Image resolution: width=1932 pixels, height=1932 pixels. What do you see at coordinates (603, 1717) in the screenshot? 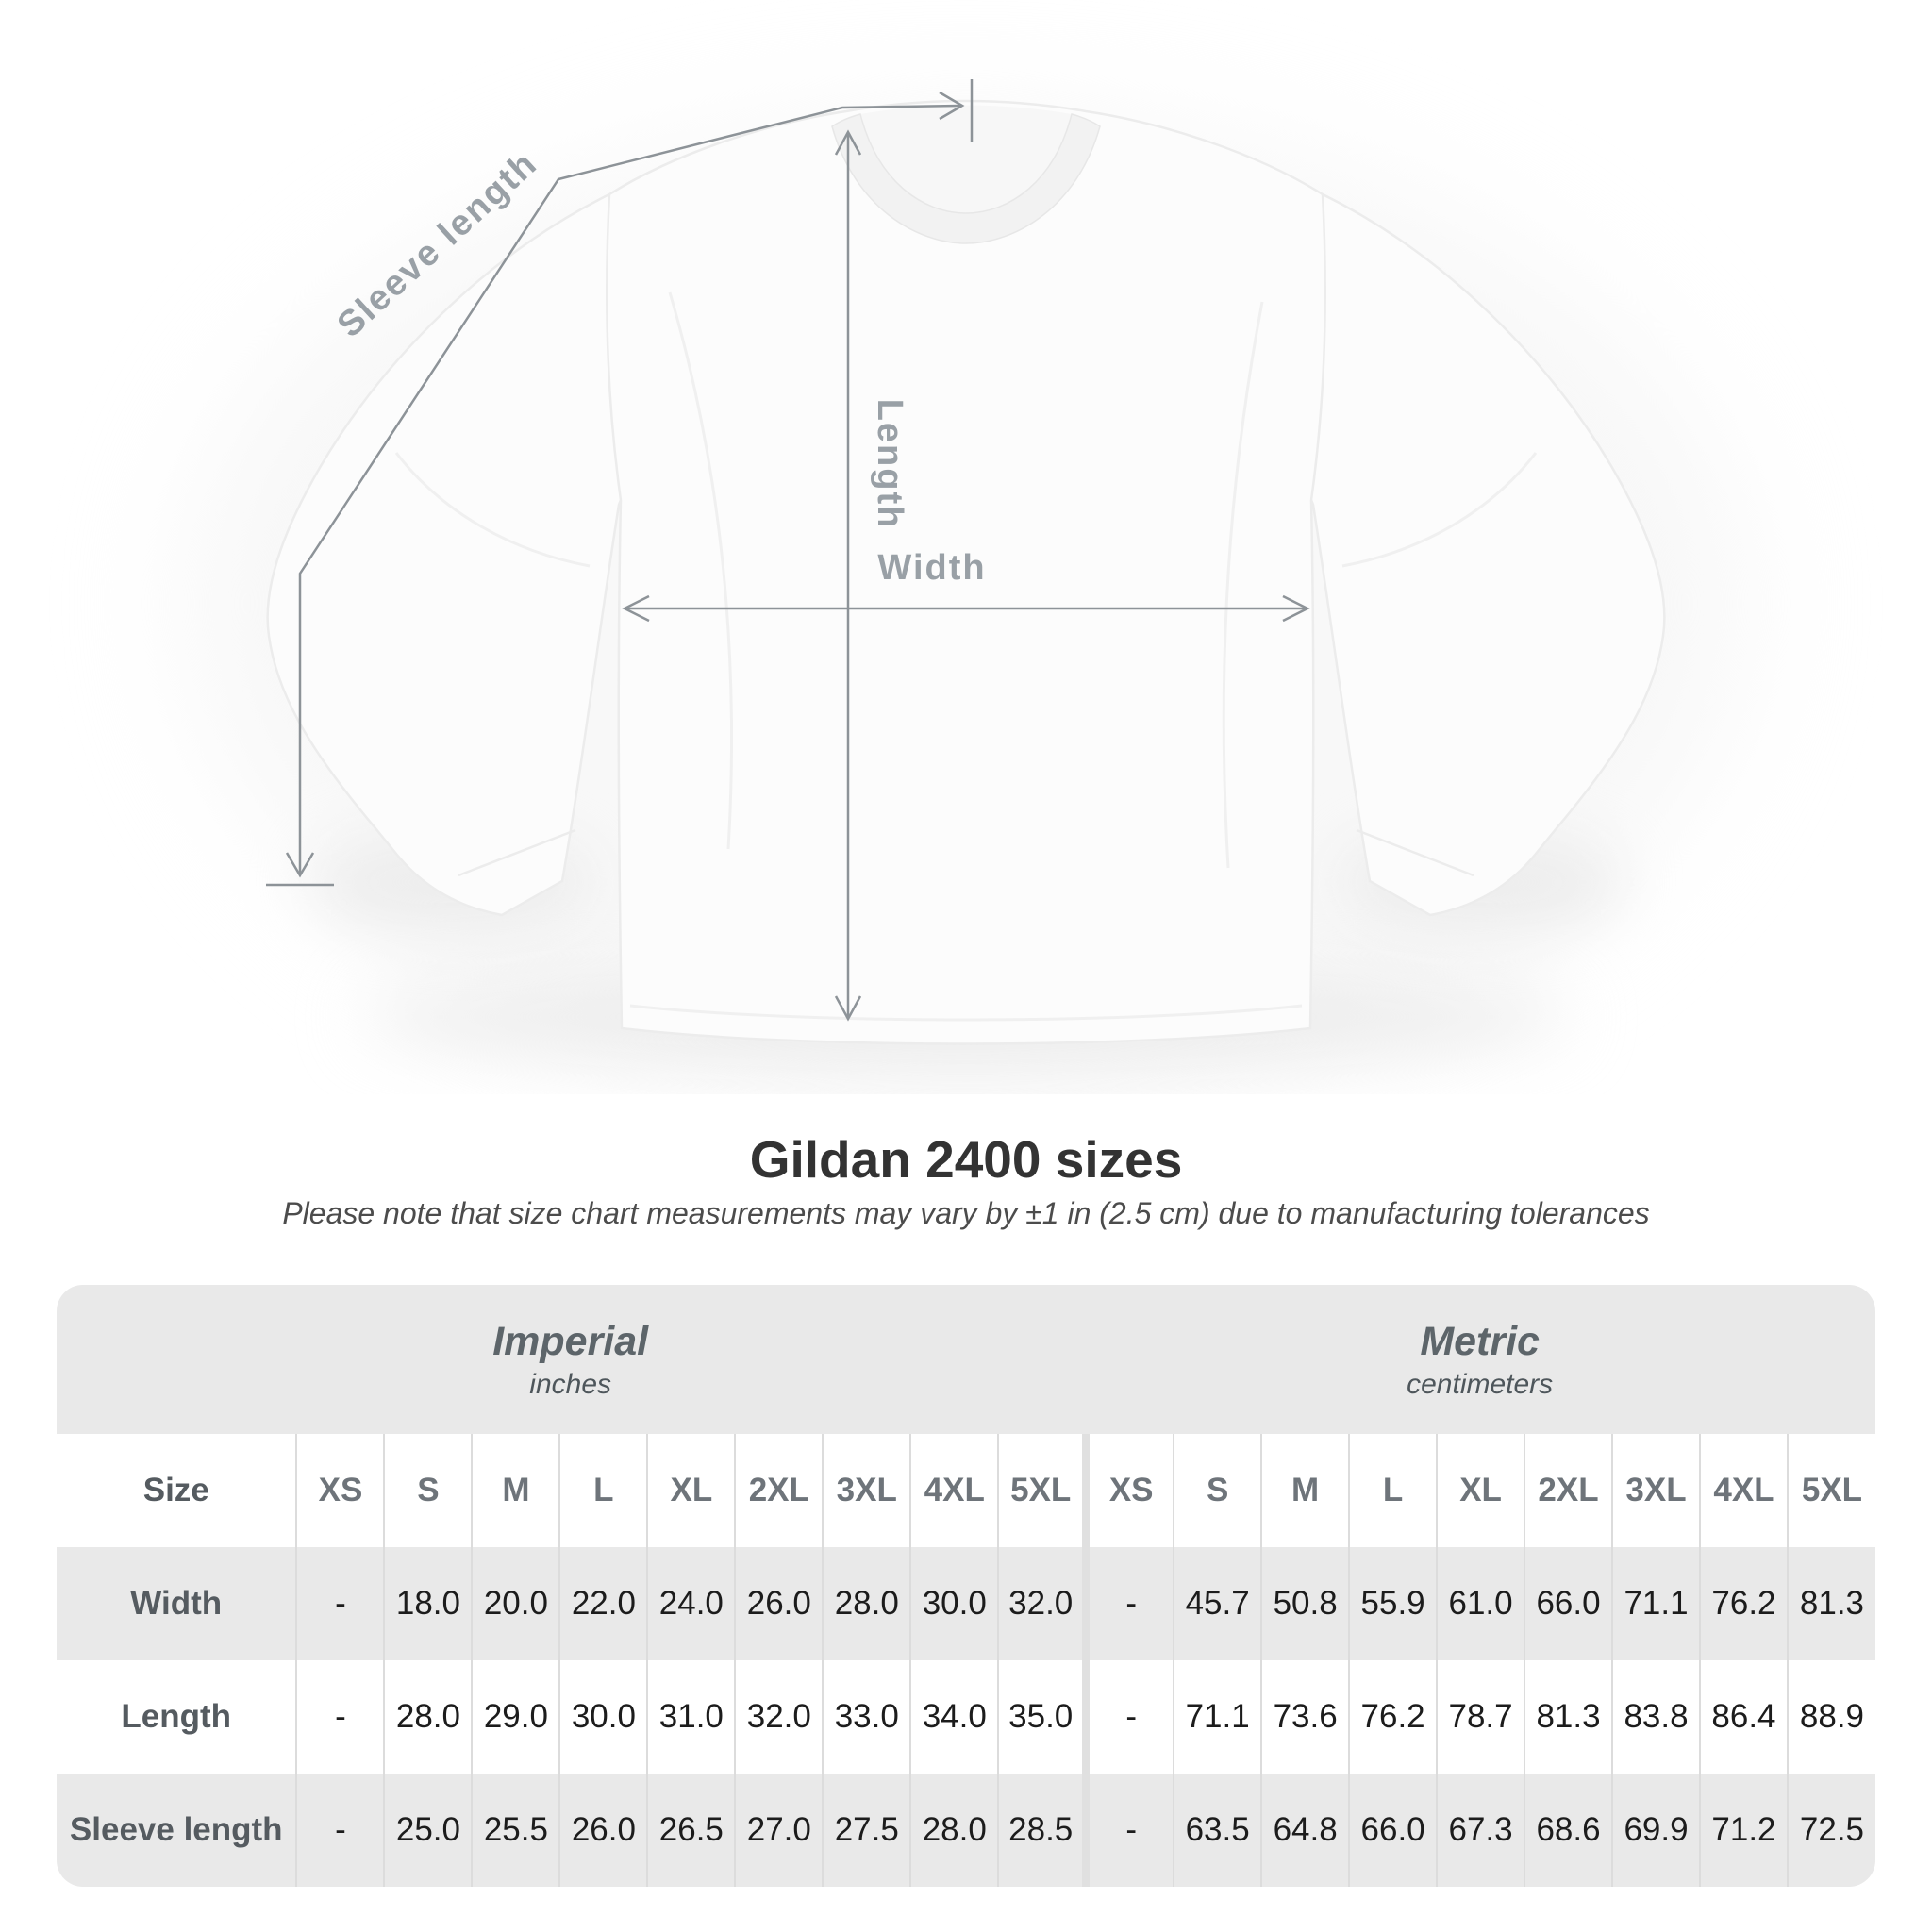
I see `length-imperial-l-value: 30.0` at bounding box center [603, 1717].